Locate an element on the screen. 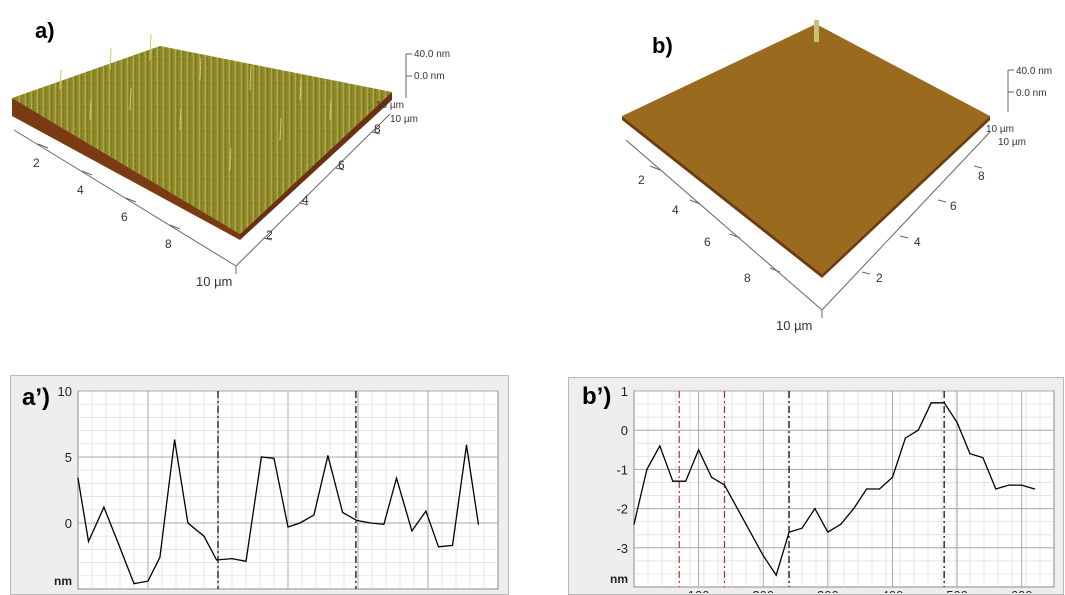 The height and width of the screenshot is (595, 1065). z-zero-label-b: 0.0 nm is located at coordinates (1031, 93).